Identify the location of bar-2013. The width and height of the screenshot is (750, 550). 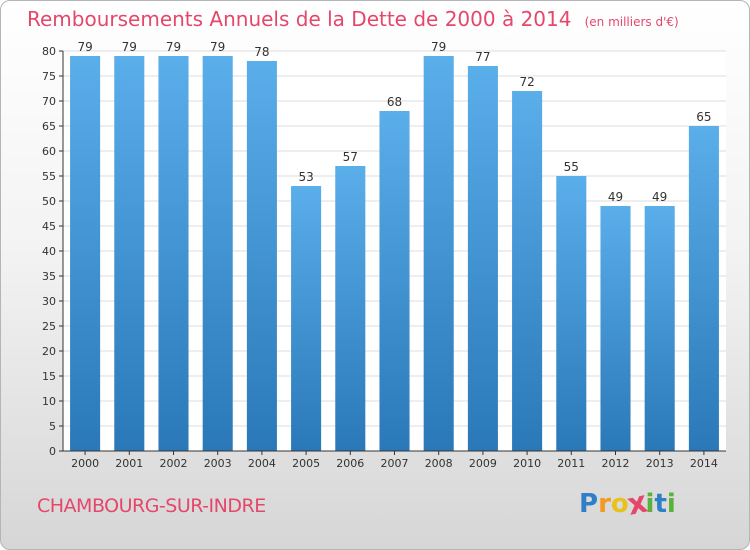
(659, 328).